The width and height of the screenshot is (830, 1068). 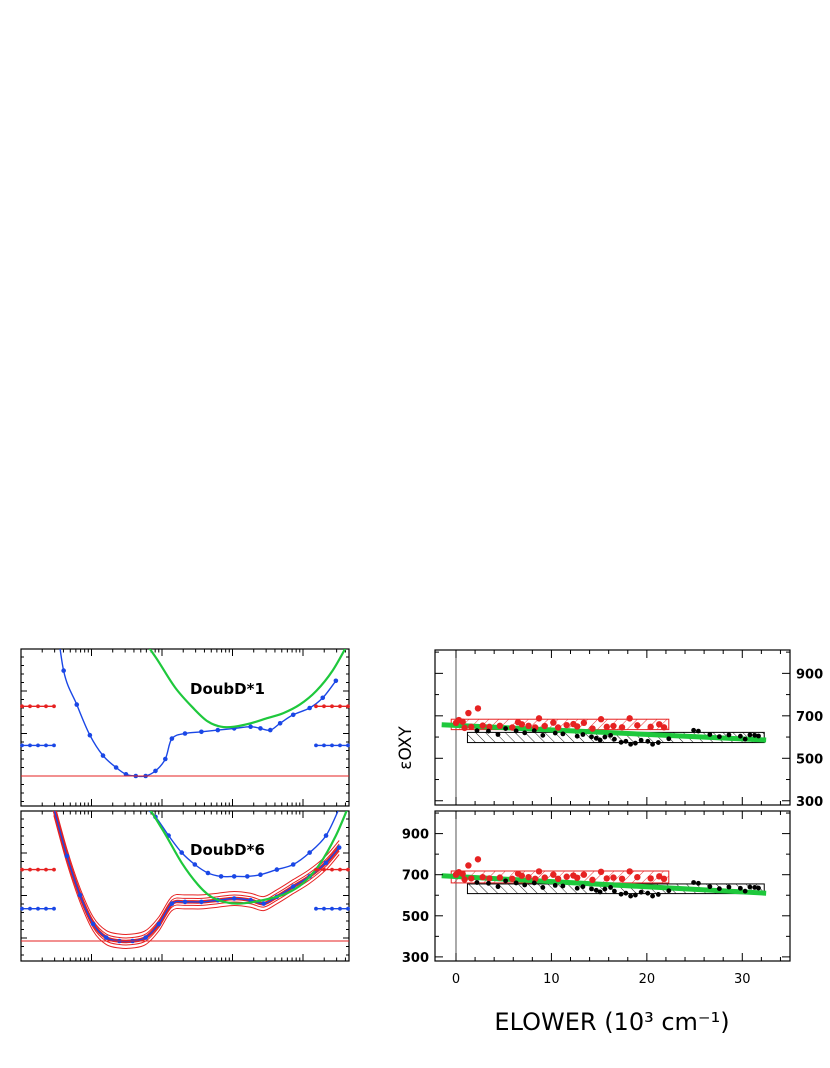 What do you see at coordinates (809, 674) in the screenshot?
I see `y-tick-label: 900` at bounding box center [809, 674].